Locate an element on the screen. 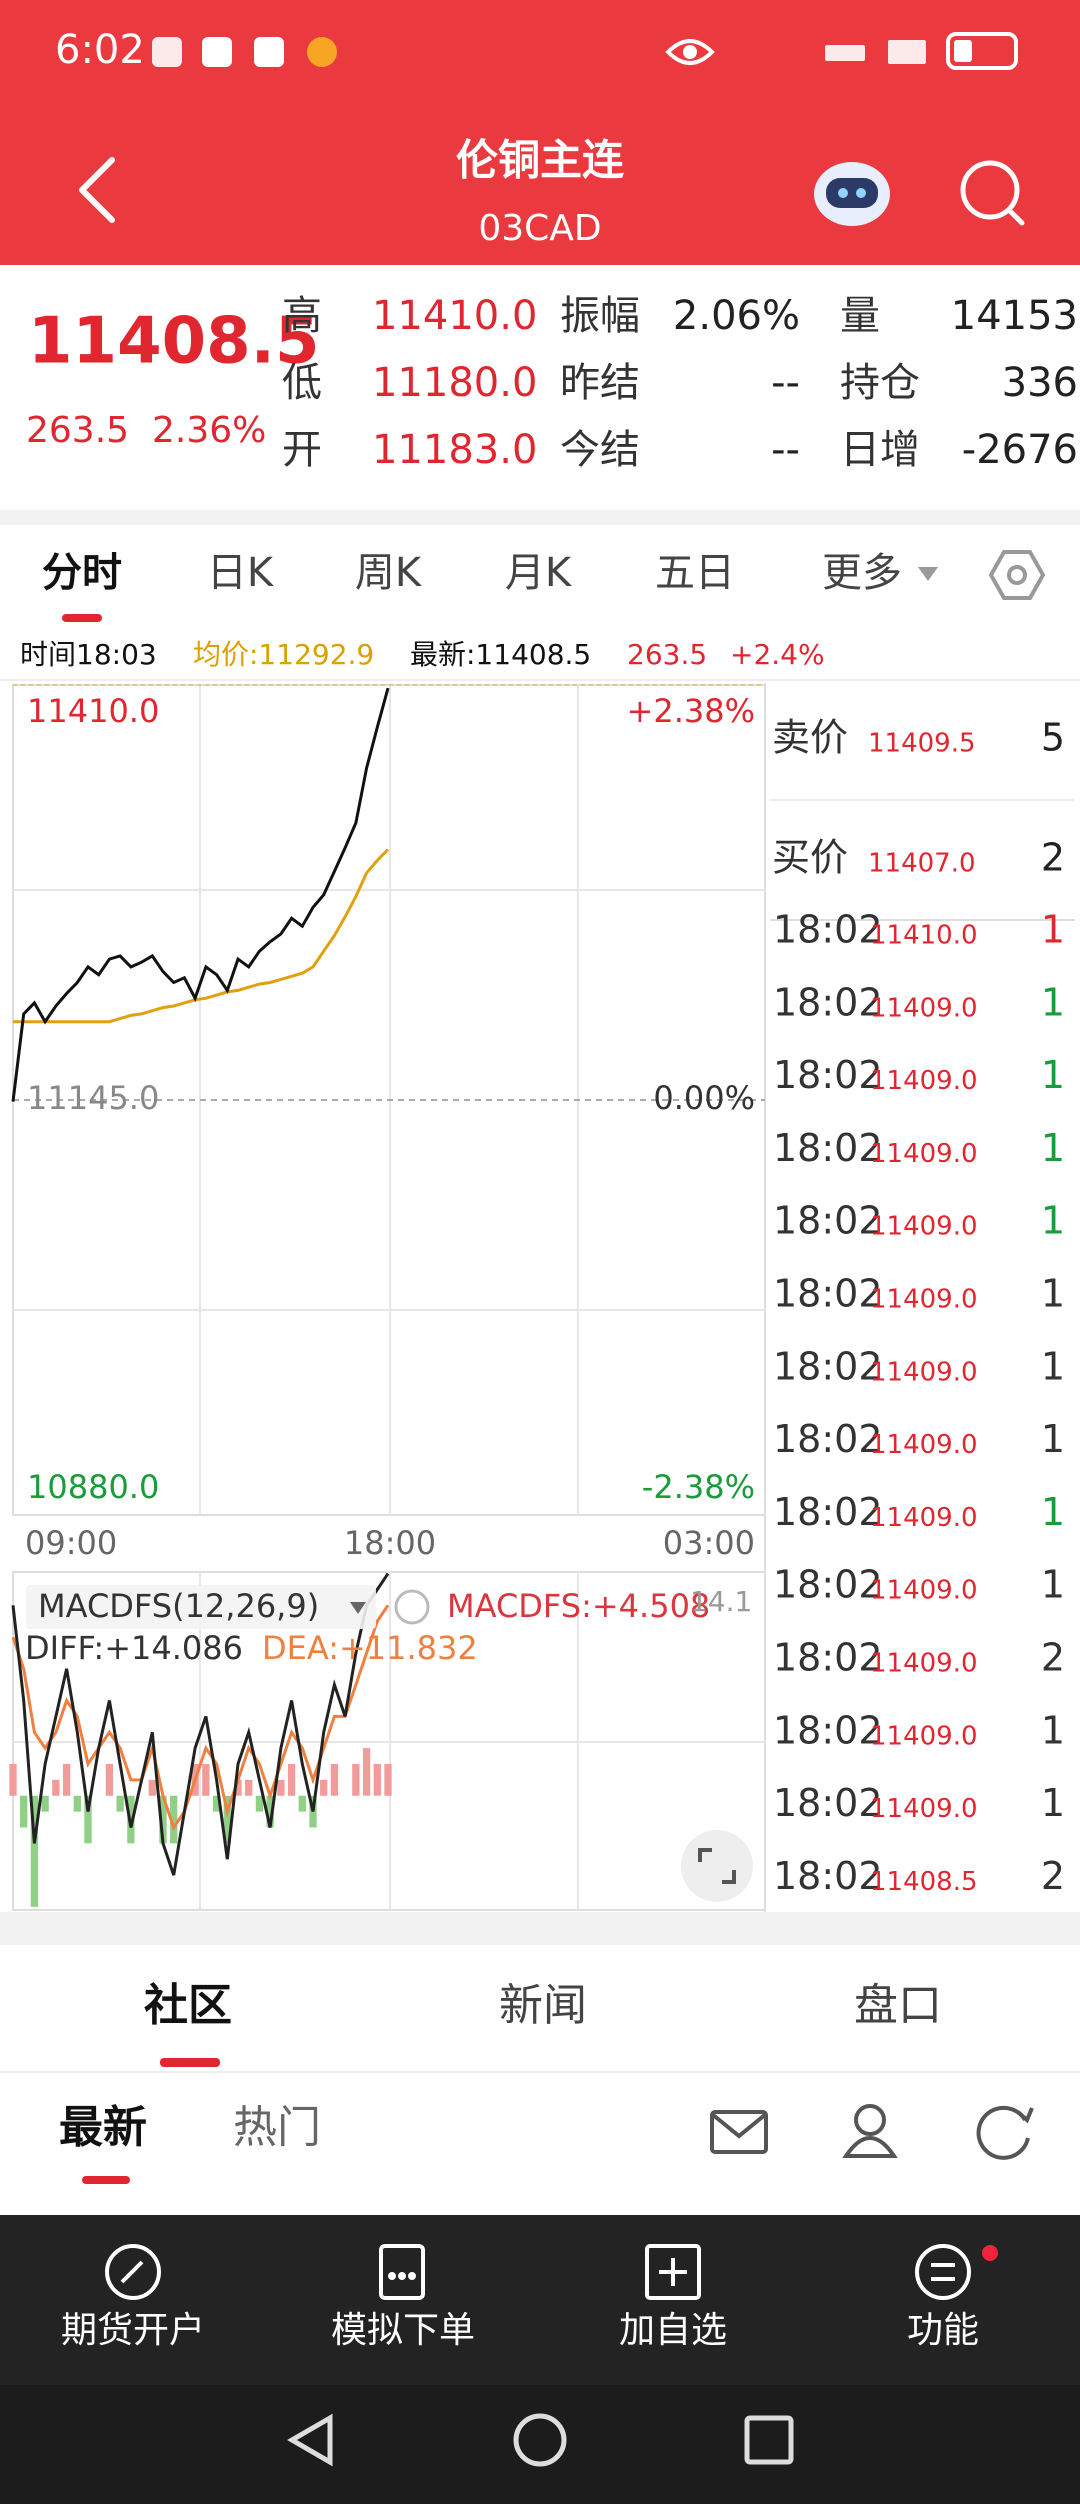  back-icon is located at coordinates (97, 190).